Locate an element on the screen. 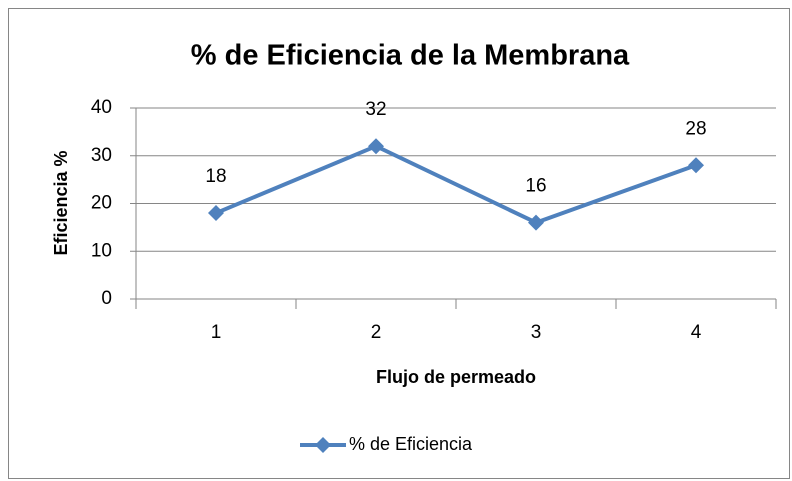  legend-label: % de Eficiencia is located at coordinates (411, 444).